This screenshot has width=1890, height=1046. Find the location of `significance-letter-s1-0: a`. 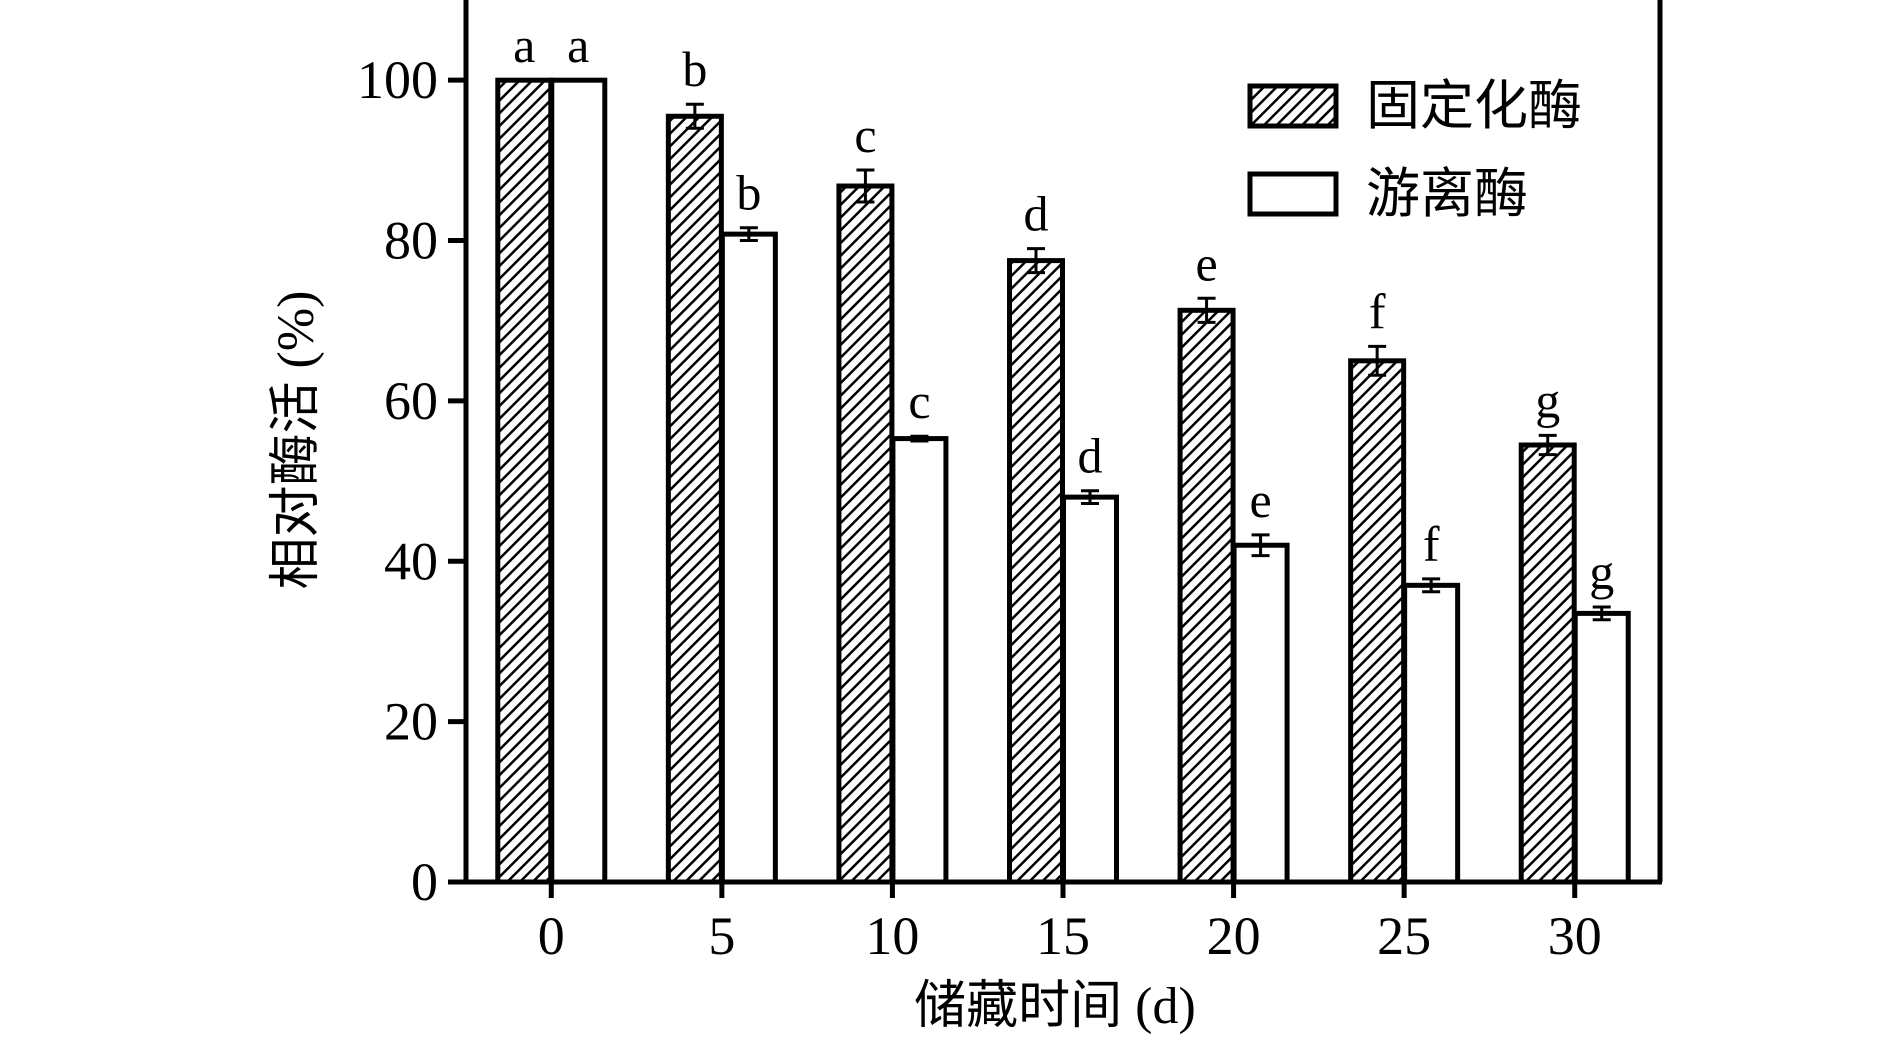

significance-letter-s1-0: a is located at coordinates (578, 45).